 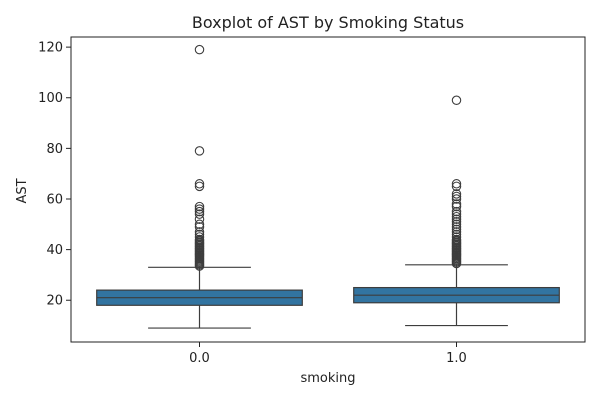 I want to click on chart-title: Boxplot of AST by Smoking Status, so click(x=328, y=22).